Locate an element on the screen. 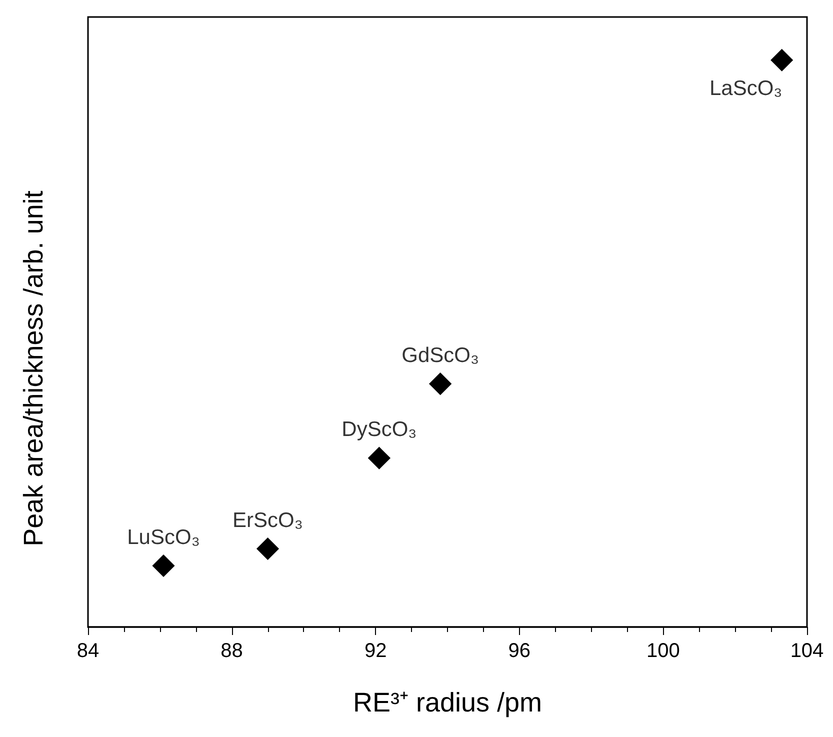 This screenshot has width=833, height=737. y-axis-title: Peak area/thickness /arb. unit is located at coordinates (33, 368).